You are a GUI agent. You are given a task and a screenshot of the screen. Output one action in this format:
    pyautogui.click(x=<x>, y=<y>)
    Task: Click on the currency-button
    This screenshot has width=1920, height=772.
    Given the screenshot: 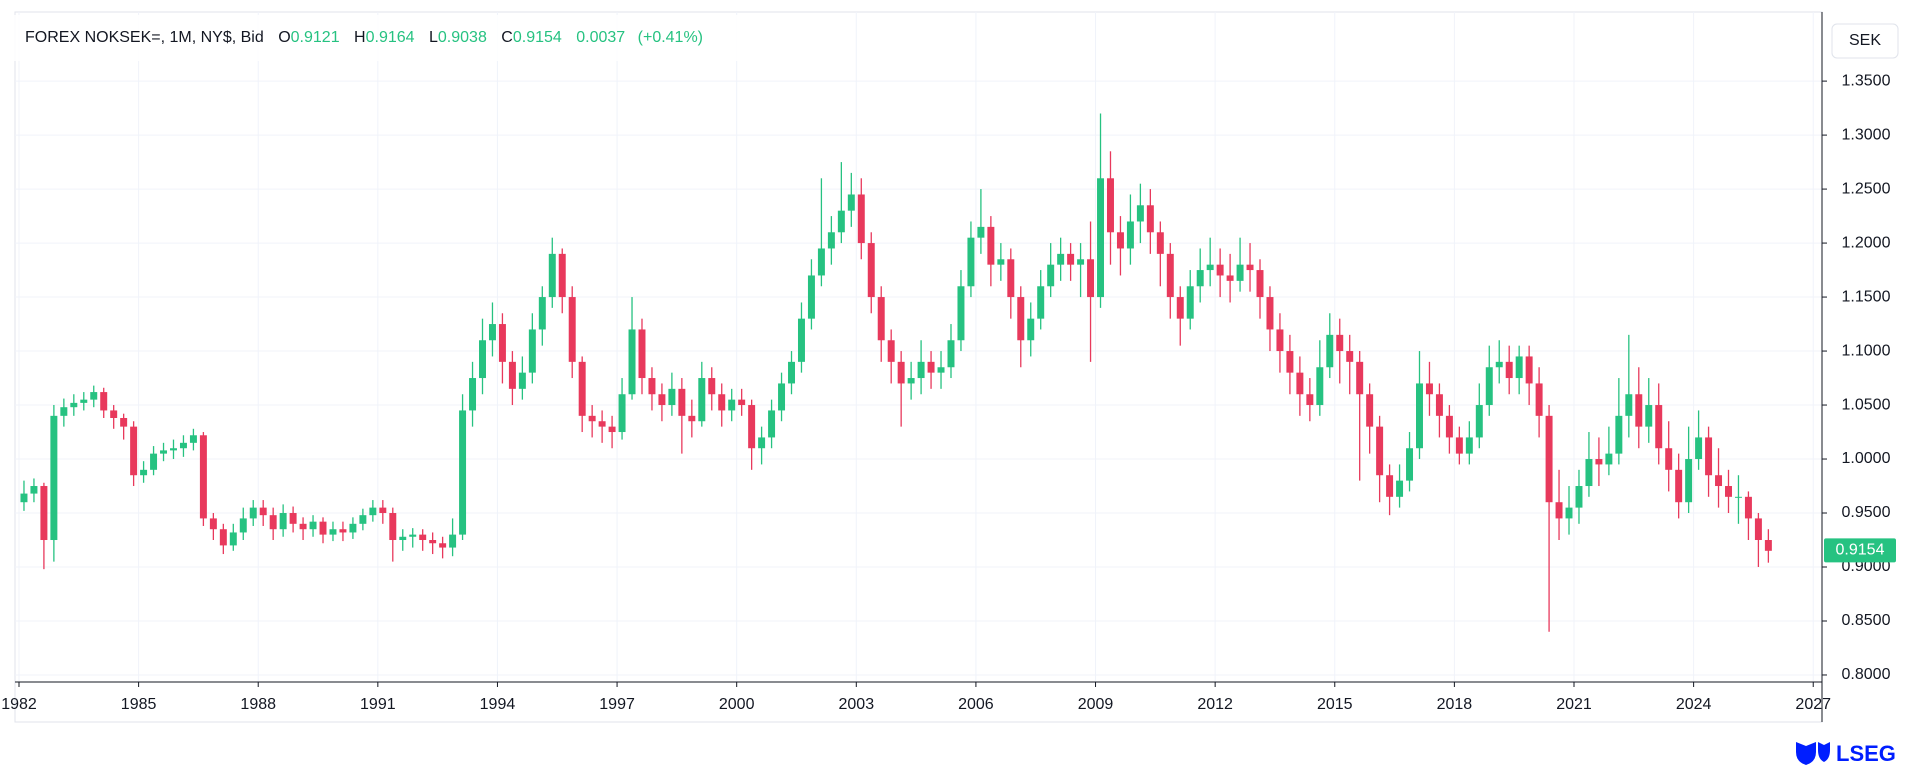 What is the action you would take?
    pyautogui.click(x=1865, y=41)
    